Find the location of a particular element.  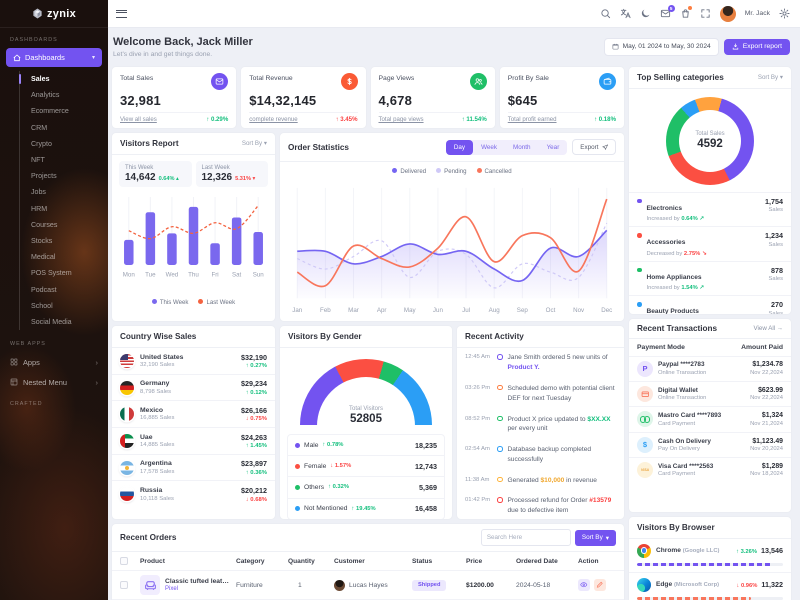

flag-icon-ar is located at coordinates (127, 467).